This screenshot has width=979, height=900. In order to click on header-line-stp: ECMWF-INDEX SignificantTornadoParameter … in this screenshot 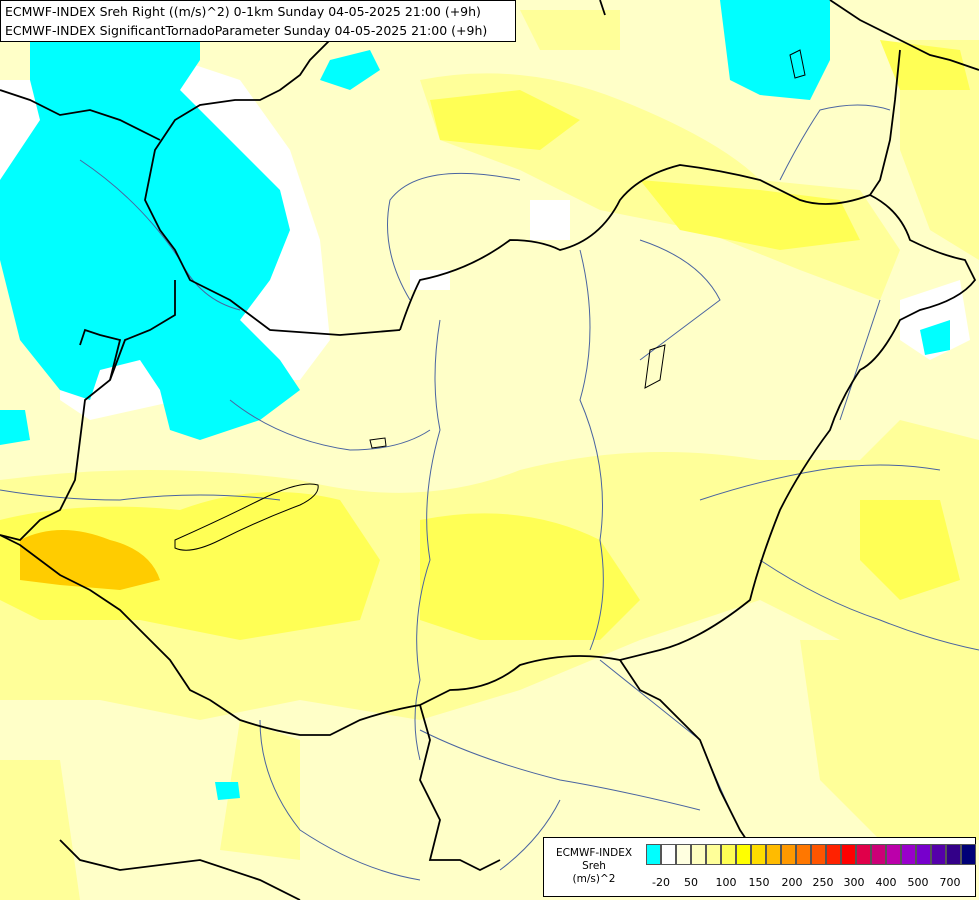, I will do `click(246, 30)`.